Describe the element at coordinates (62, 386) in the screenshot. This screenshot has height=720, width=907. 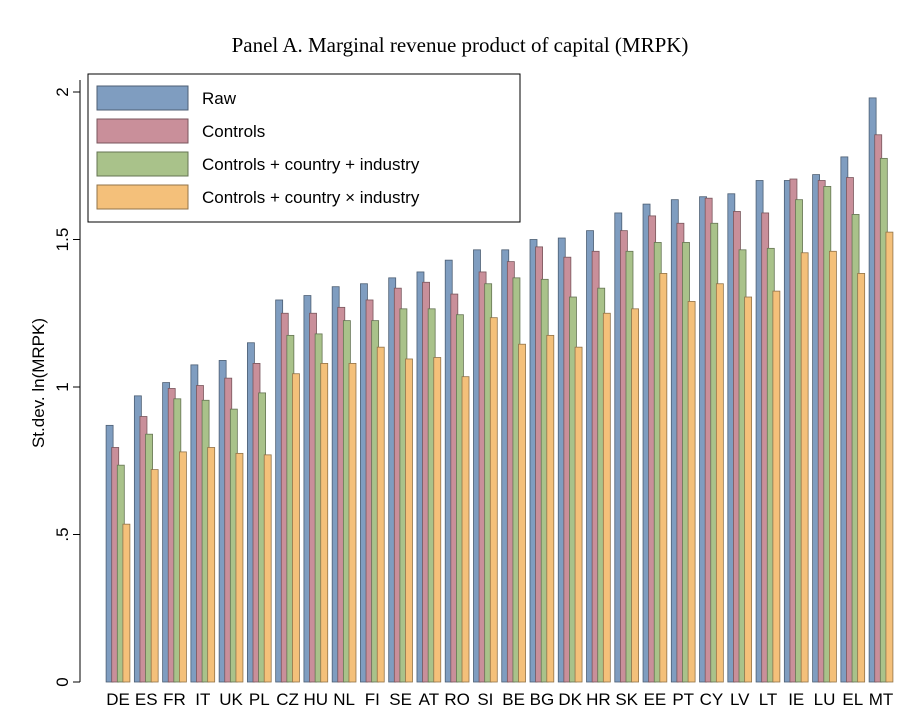
I see `y-tick-label: 1` at that location.